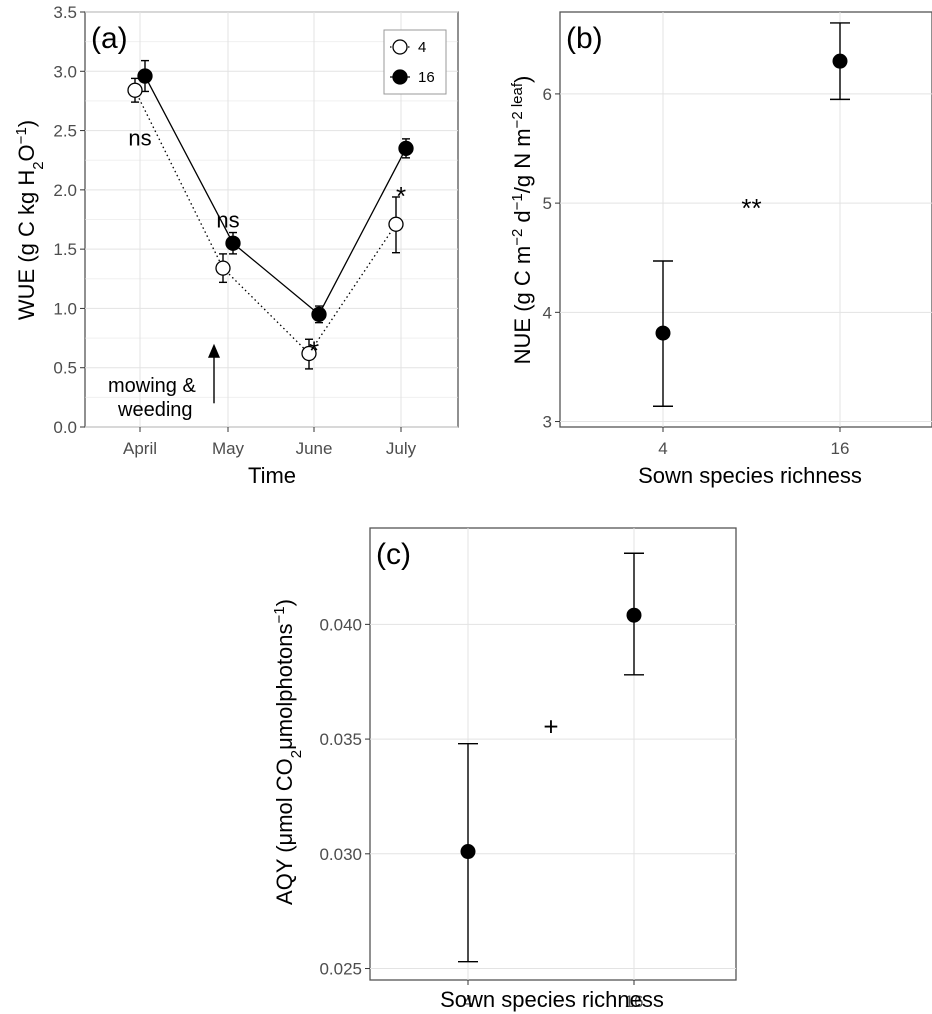 The image size is (932, 1014). Describe the element at coordinates (30, 220) in the screenshot. I see `panel-a-y-axis-title: WUE (g C kg H2O−1)` at that location.